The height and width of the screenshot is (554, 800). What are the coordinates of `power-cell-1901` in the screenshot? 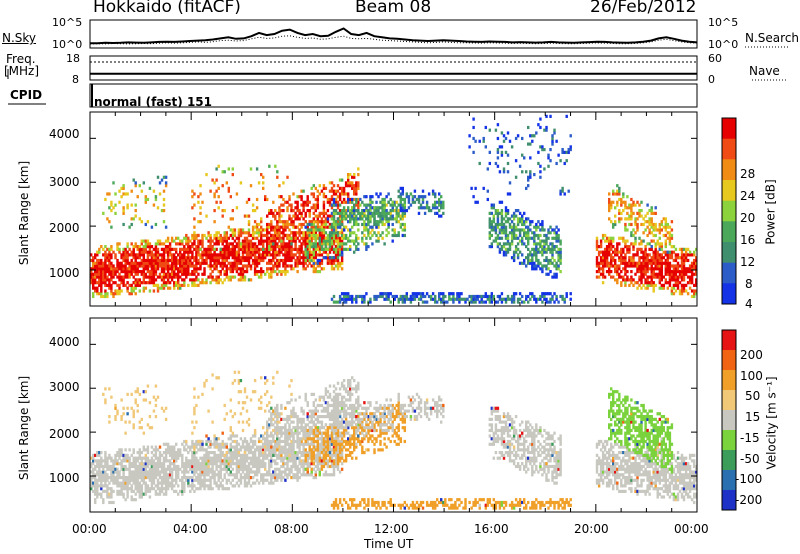 It's located at (303, 233).